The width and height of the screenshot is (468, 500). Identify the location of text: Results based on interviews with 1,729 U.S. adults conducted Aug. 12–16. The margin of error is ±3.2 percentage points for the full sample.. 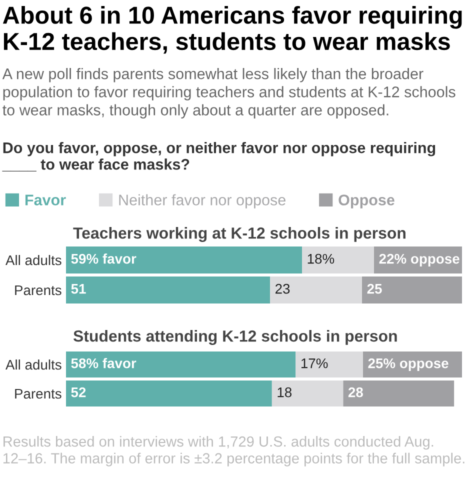
(233, 451).